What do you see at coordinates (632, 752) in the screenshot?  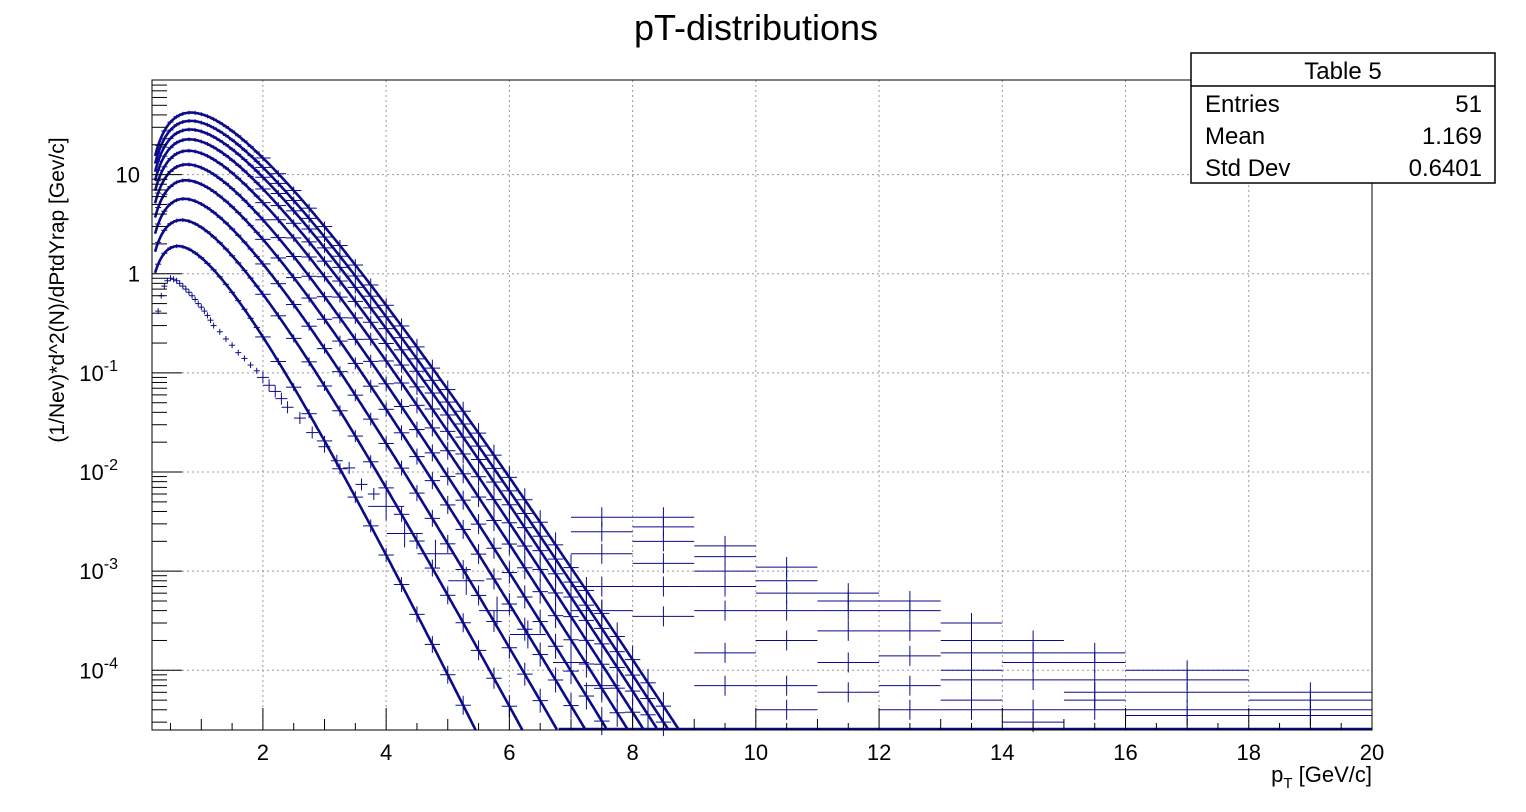 I see `x-tick-label: 8` at bounding box center [632, 752].